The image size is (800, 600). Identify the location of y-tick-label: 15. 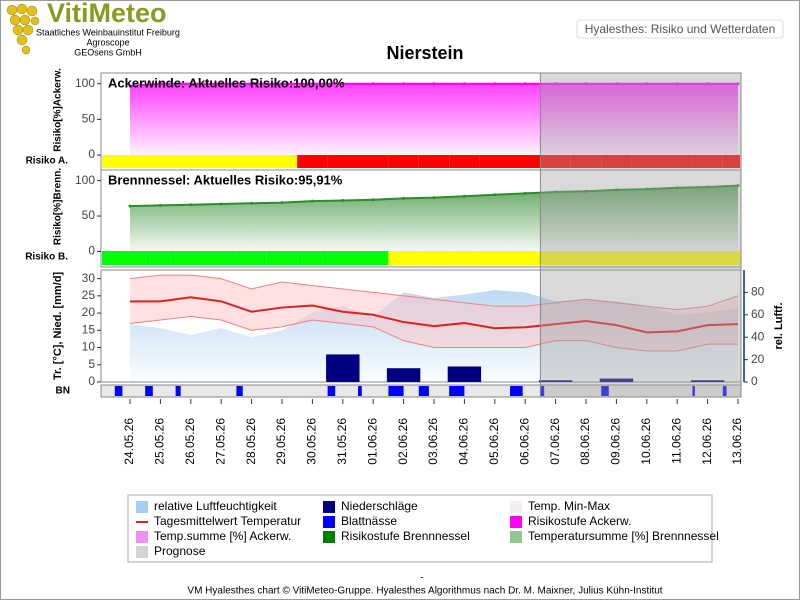
(89, 329).